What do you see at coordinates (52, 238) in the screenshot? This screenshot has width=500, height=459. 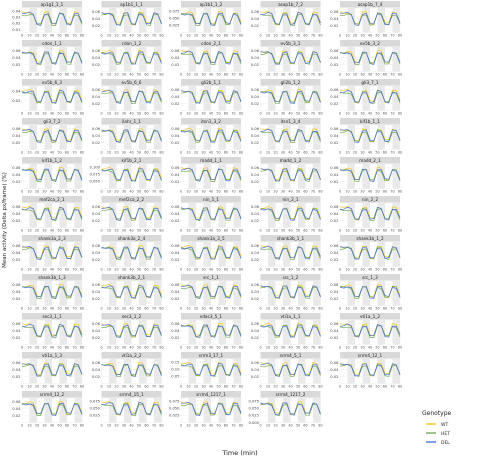 I see `panel-title: shank3a_2_3` at bounding box center [52, 238].